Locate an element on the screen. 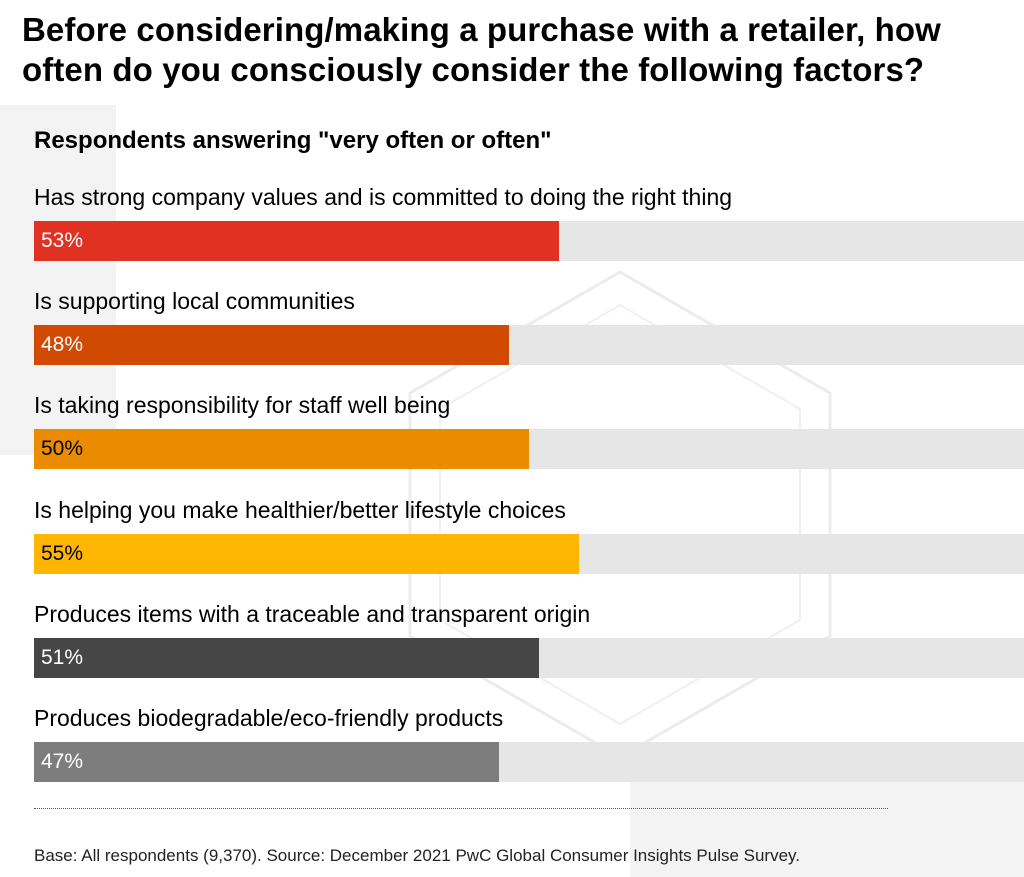  bar-track: 50% is located at coordinates (529, 449).